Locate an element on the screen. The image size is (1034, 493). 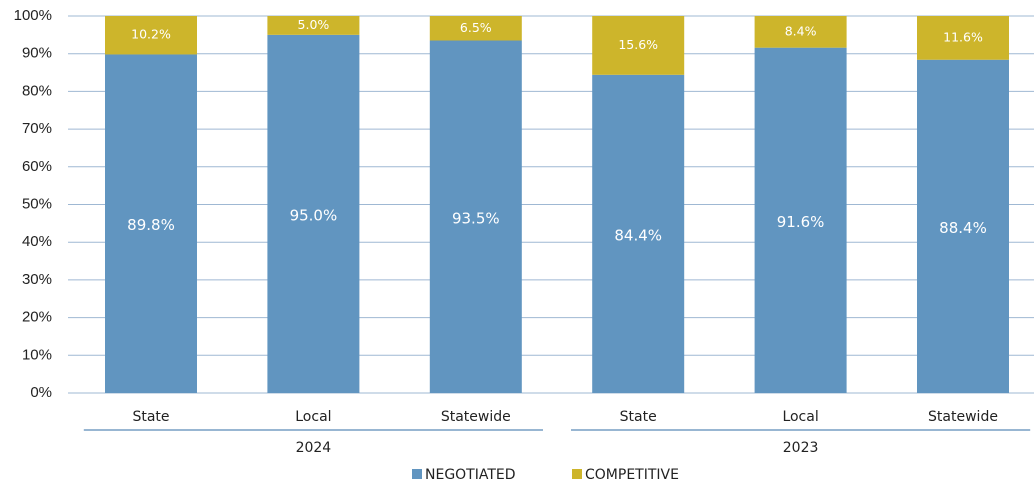
y-tick-label: 30% is located at coordinates (37, 279).